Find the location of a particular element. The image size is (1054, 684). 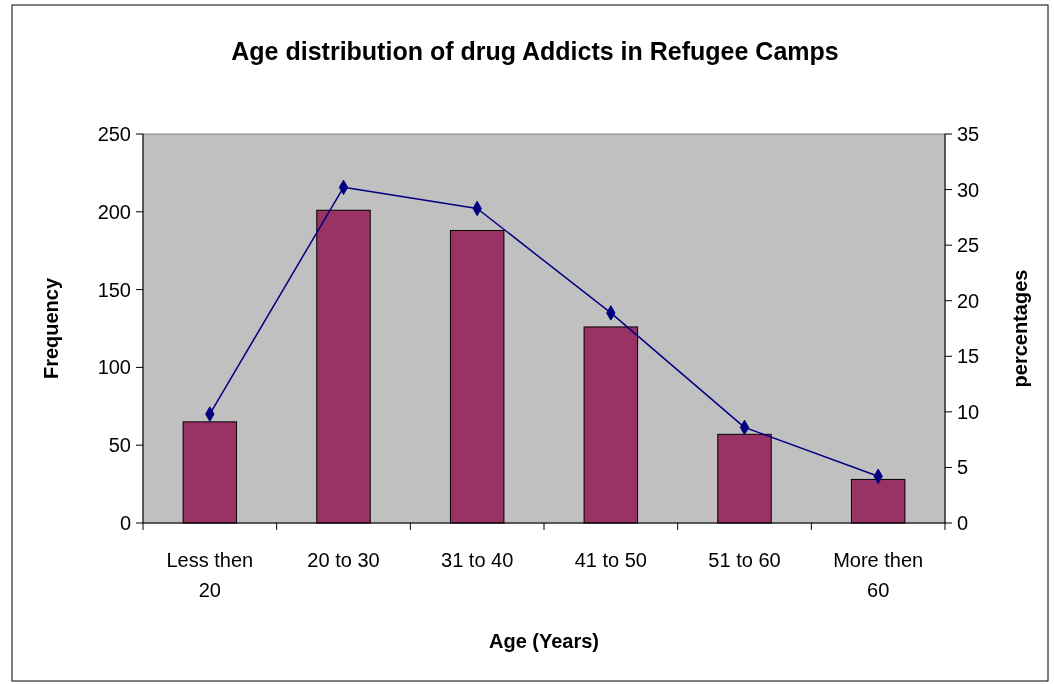

y2-tick-label: 20 is located at coordinates (968, 300).